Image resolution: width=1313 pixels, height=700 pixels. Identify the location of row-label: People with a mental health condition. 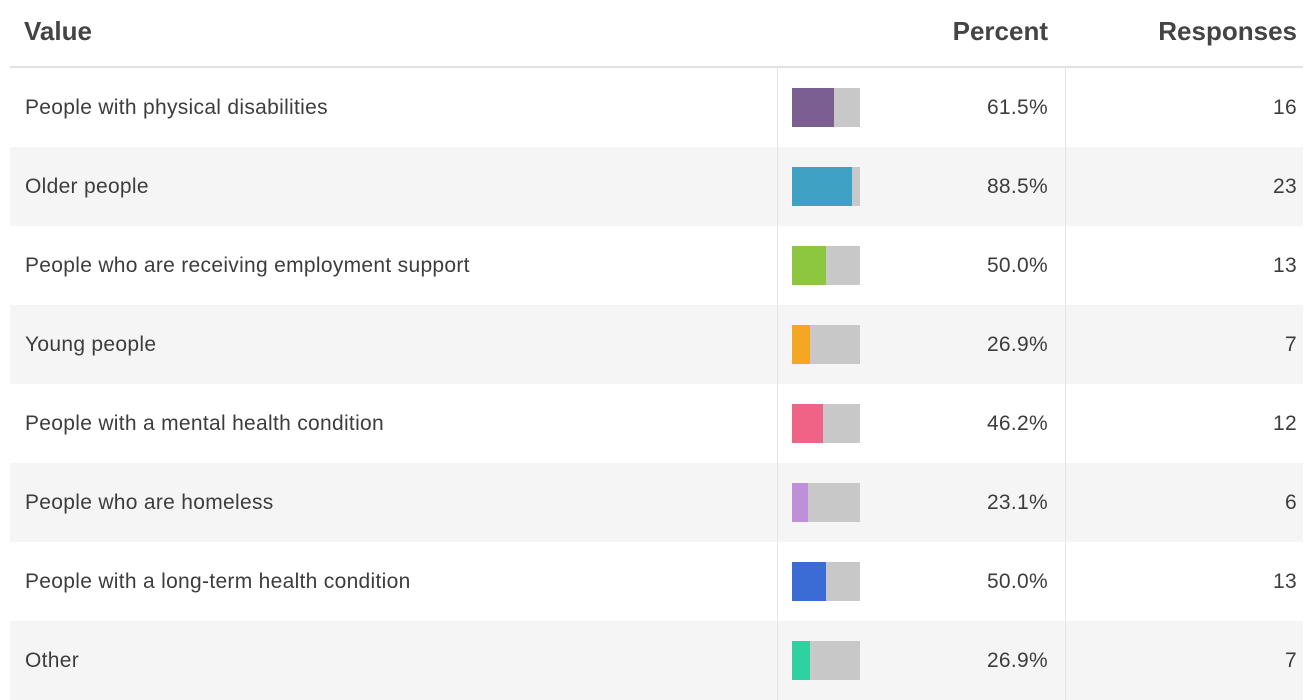
(204, 423).